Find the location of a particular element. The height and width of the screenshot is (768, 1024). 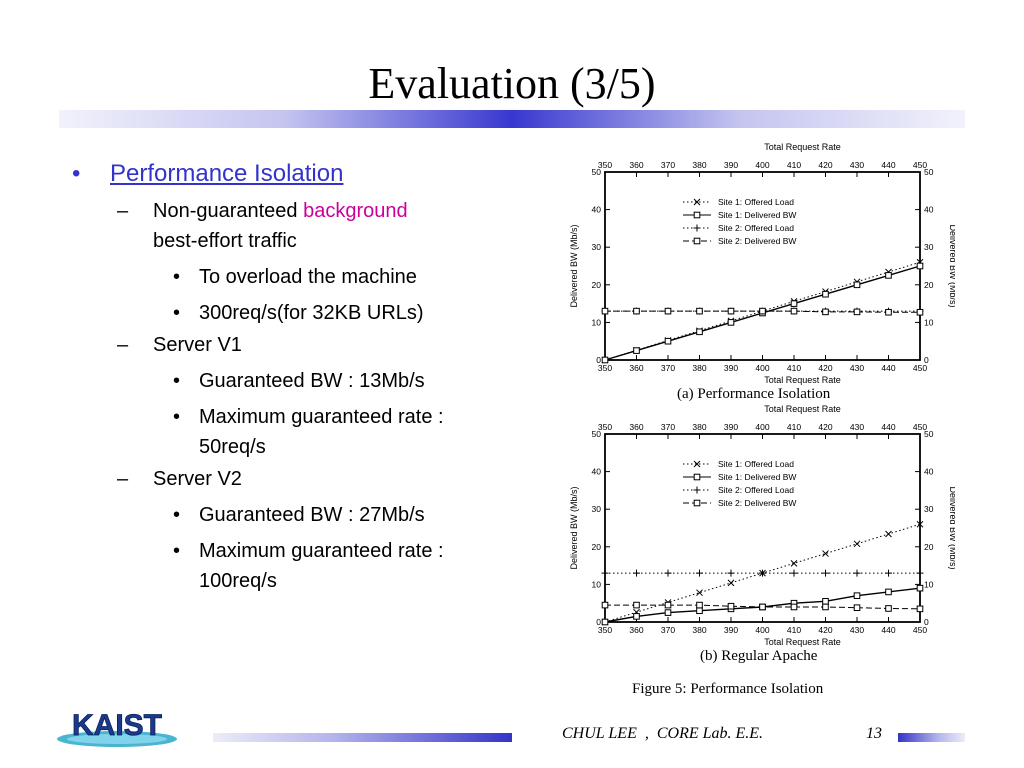

sub-sub-bullet-overload: • To overload the machine is located at coordinates (307, 277).